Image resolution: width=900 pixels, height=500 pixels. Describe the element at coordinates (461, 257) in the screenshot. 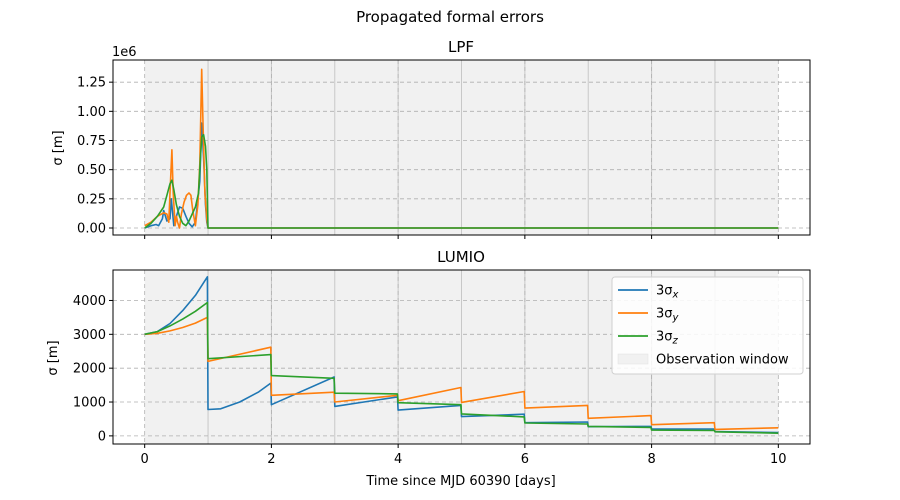

I see `lumio-panel-title: LUMIO` at that location.